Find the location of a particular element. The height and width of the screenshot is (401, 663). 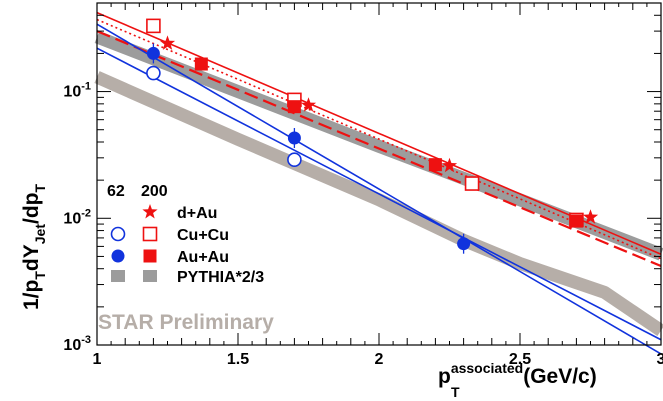

x-axis-title-subscript: T is located at coordinates (455, 392).